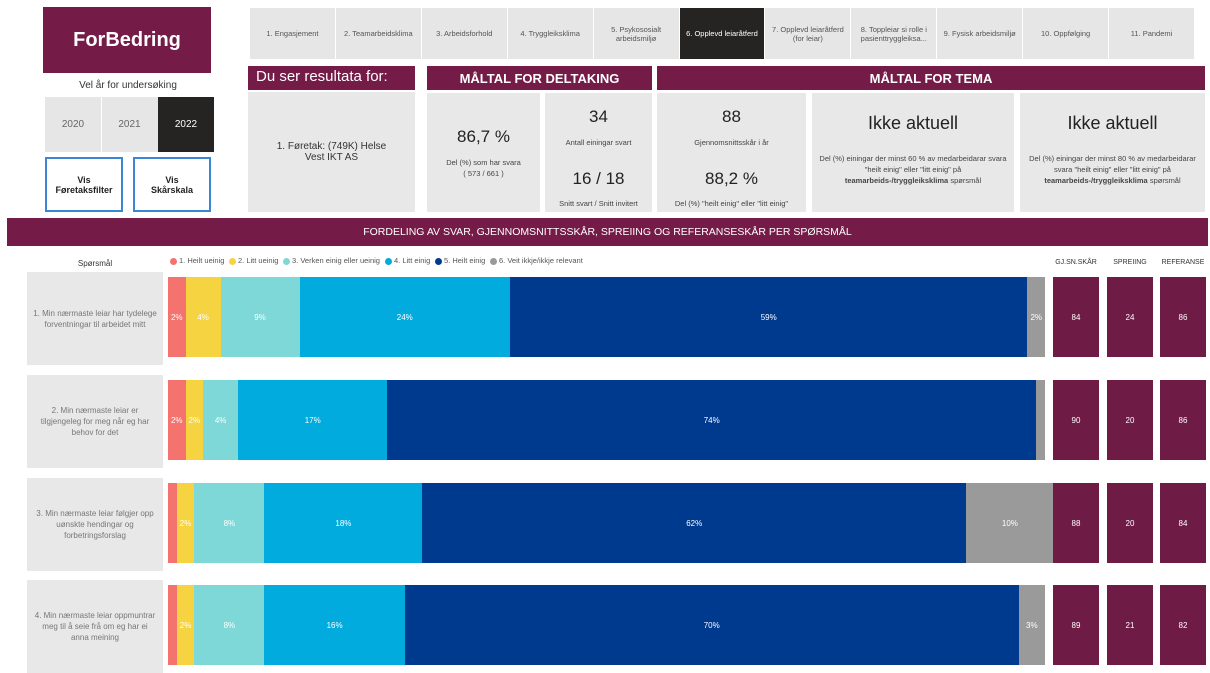 The height and width of the screenshot is (673, 1210). What do you see at coordinates (1130, 317) in the screenshot?
I see `score-box: 24` at bounding box center [1130, 317].